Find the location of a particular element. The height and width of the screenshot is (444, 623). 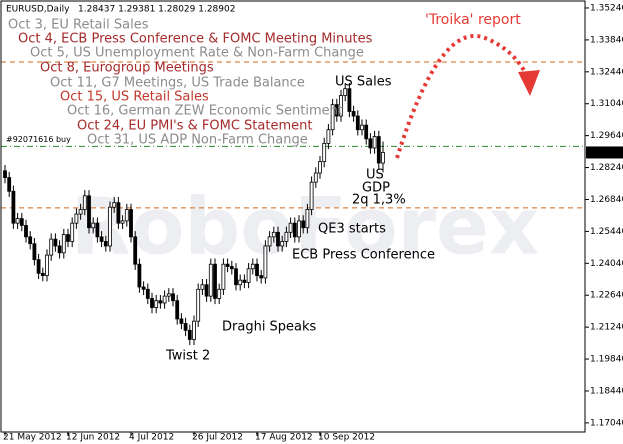

x-tick-label: 12 Jun 2012 is located at coordinates (93, 438).